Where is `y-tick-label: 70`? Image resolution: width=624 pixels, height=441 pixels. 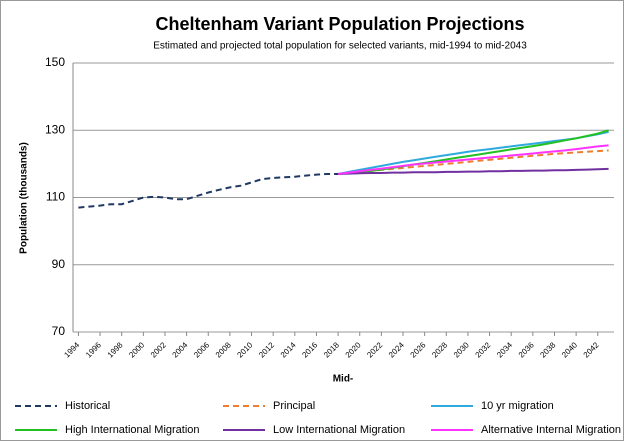 y-tick-label: 70 is located at coordinates (59, 331).